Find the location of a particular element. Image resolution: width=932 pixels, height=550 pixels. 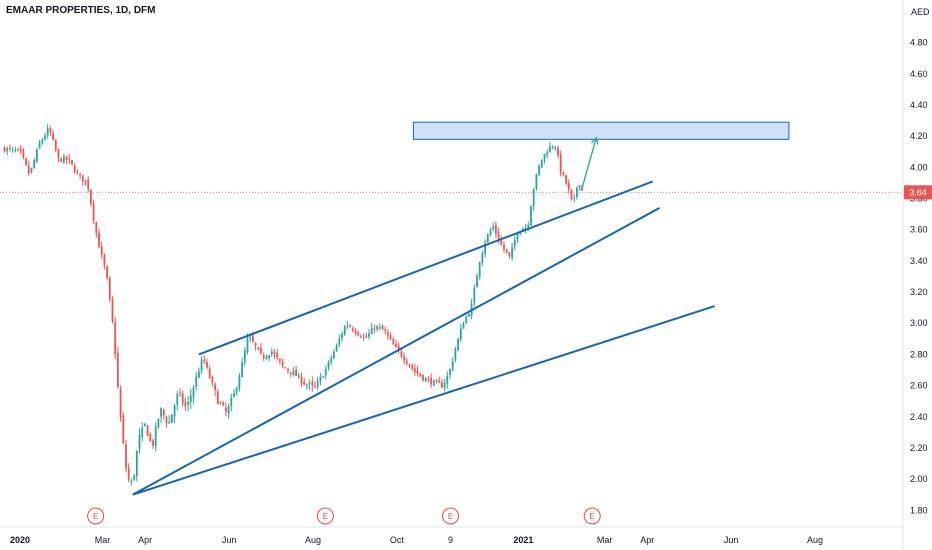

y-tick-label: 1.80 is located at coordinates (919, 510).